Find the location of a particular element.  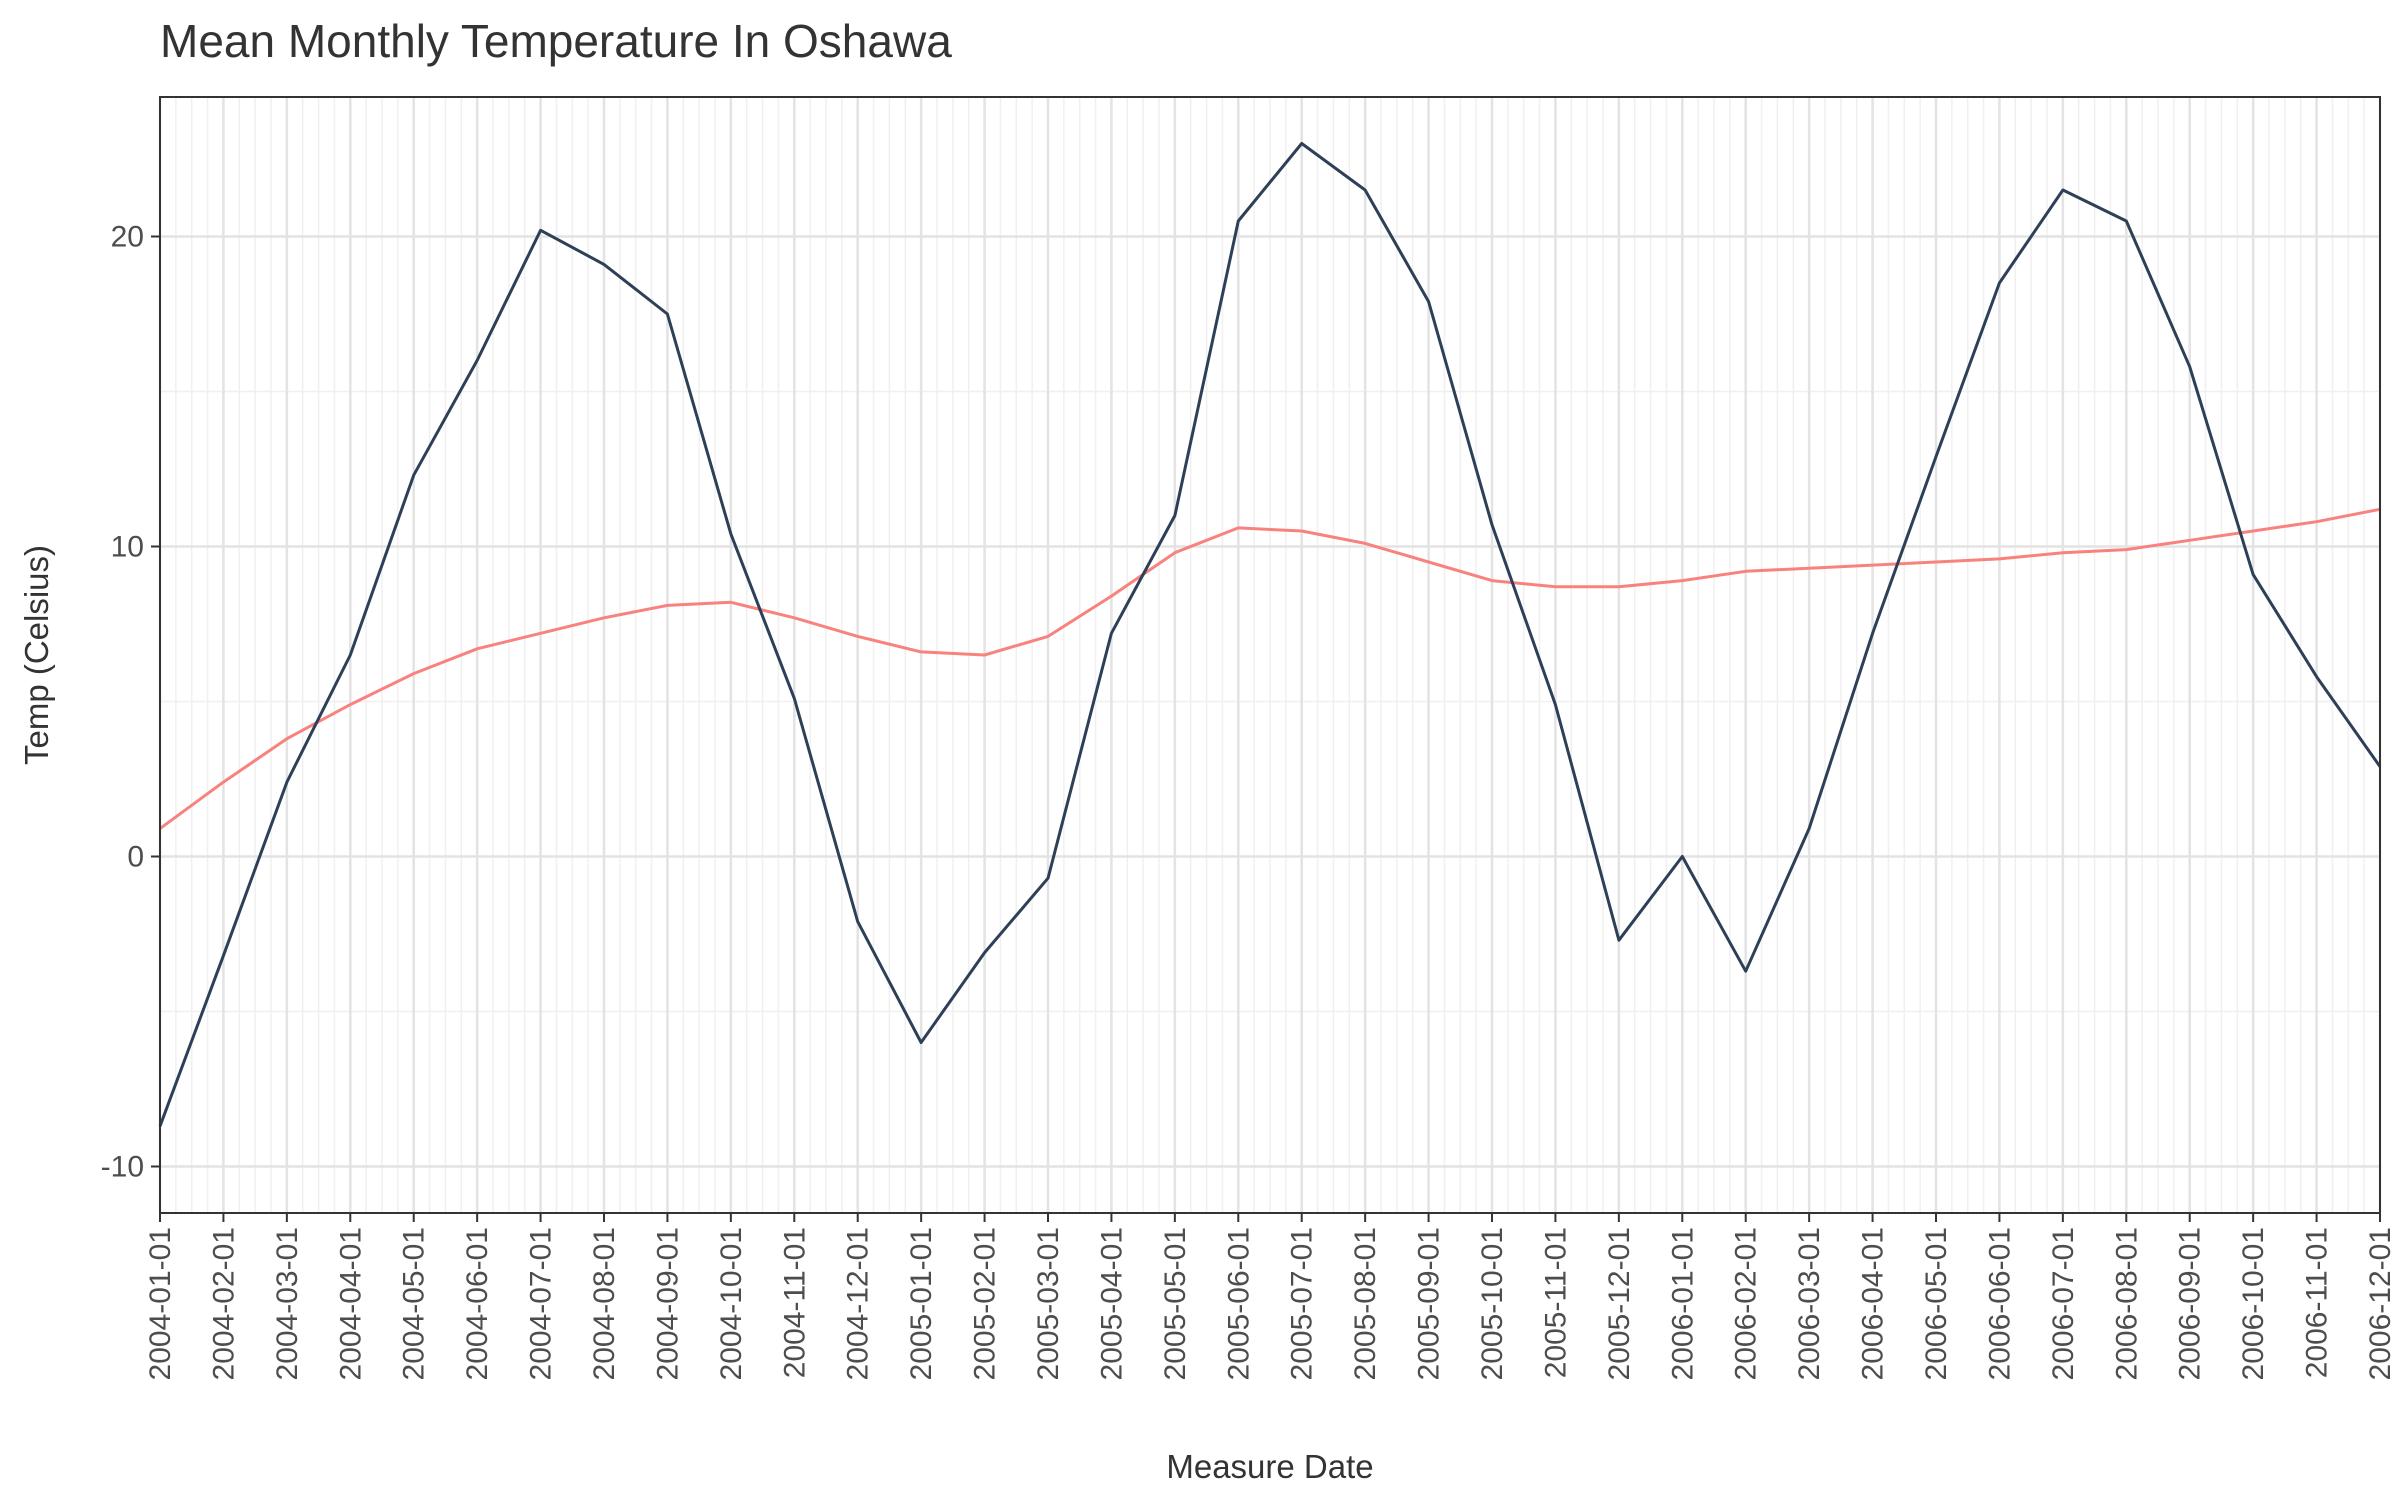

y-tick-label: -10 is located at coordinates (122, 1167).